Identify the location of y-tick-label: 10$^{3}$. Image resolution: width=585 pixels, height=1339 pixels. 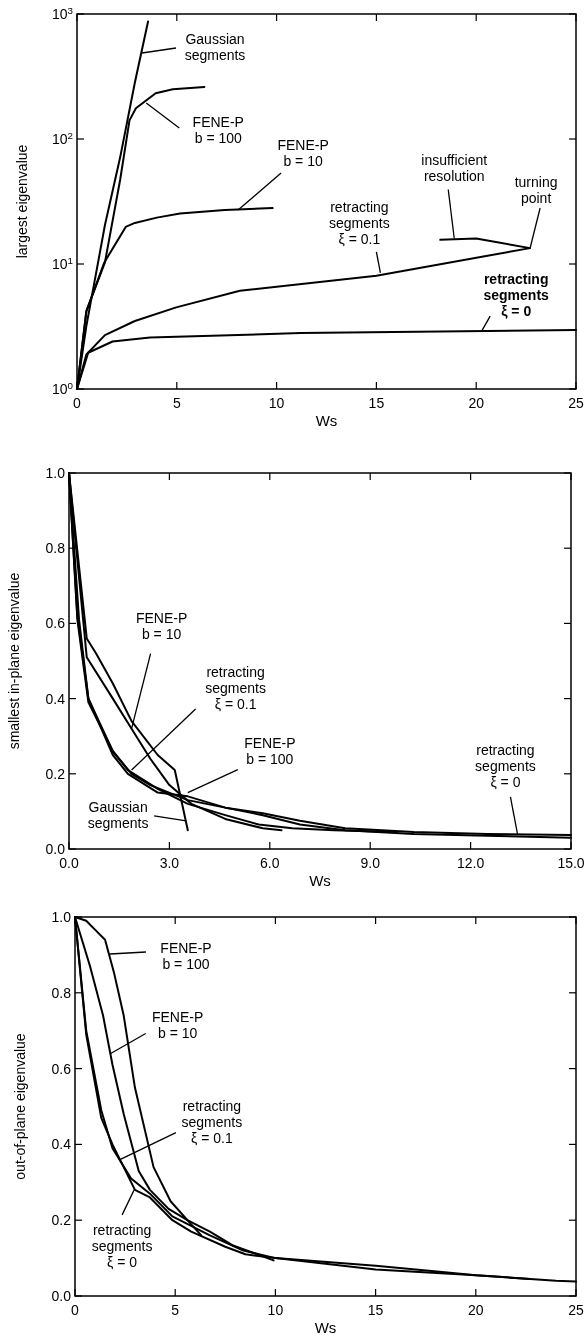
(62, 13).